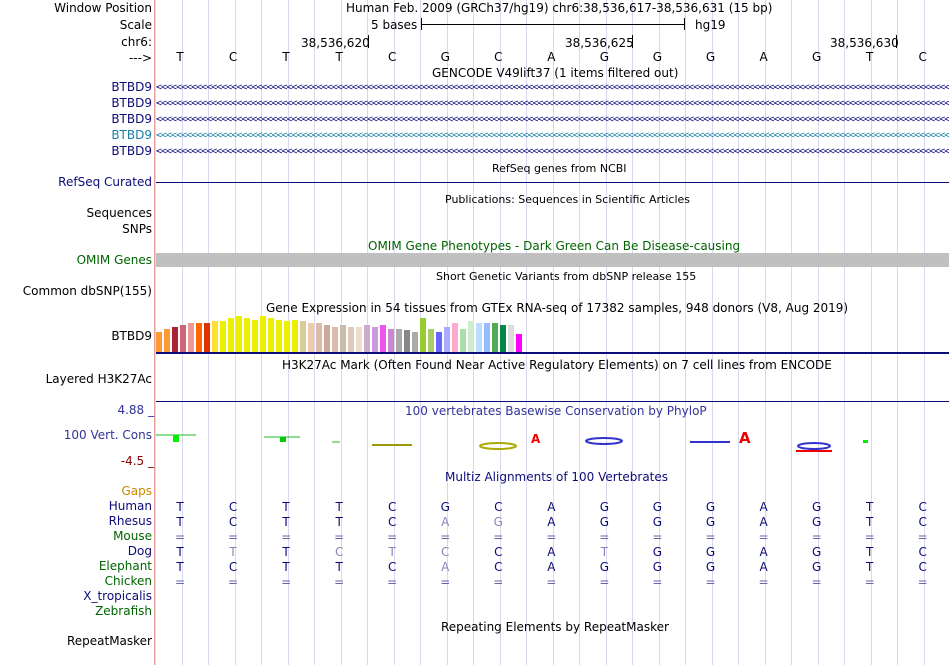  I want to click on publications-sequences-label: Sequences, so click(119, 213).